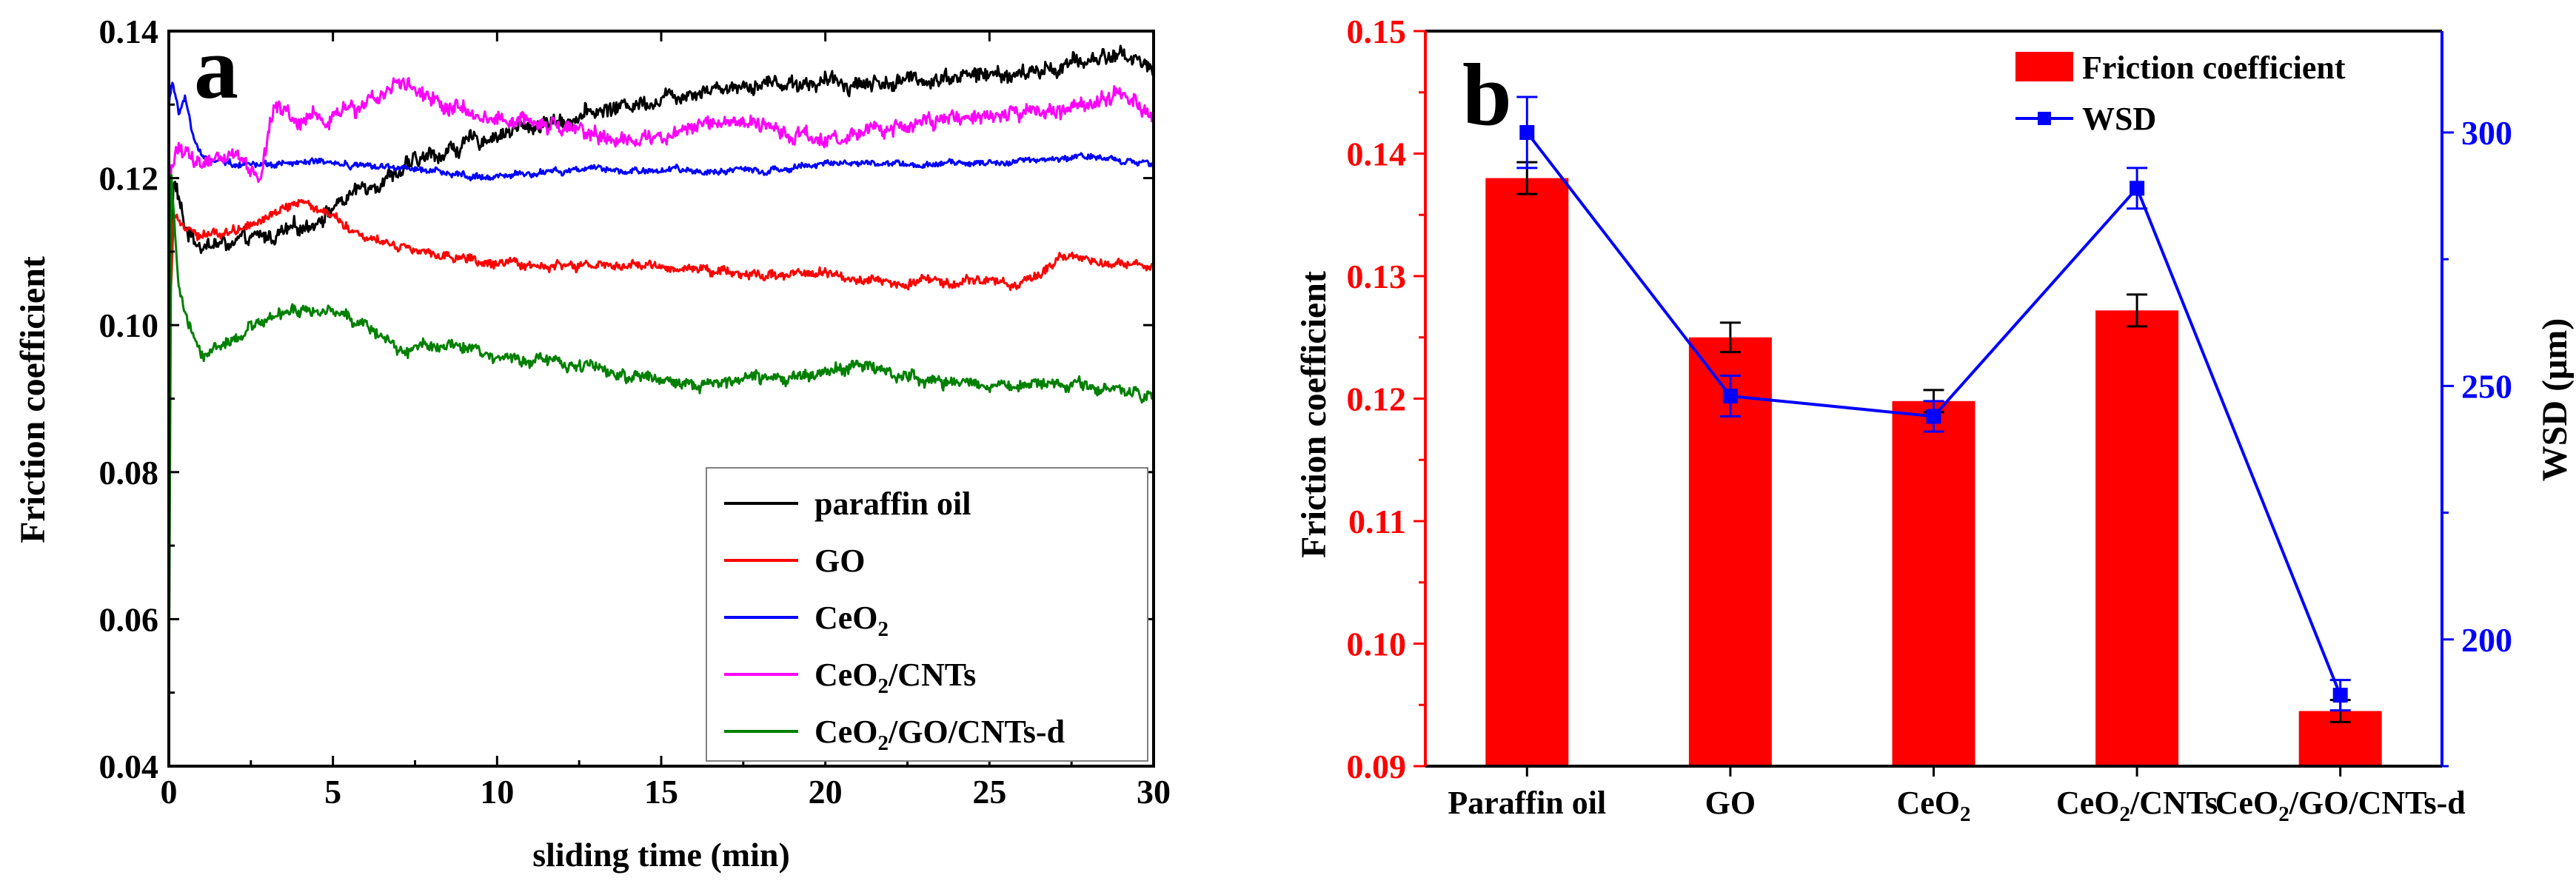 This screenshot has width=2576, height=892. I want to click on panel-b-legend: Friction coefficient WSD, so click(2180, 93).